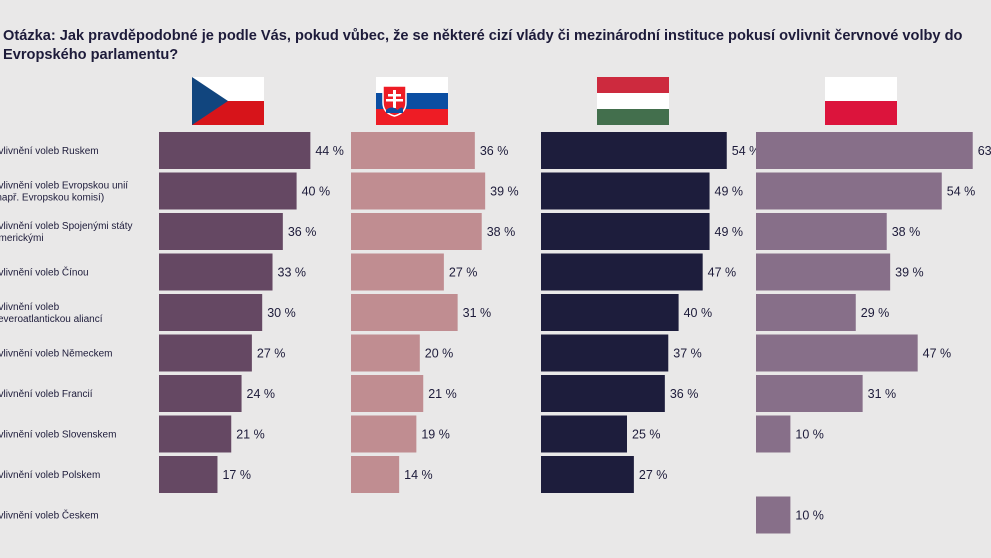 This screenshot has height=558, width=991. I want to click on category-label: ovlivnění voleb Francií, so click(46, 394).